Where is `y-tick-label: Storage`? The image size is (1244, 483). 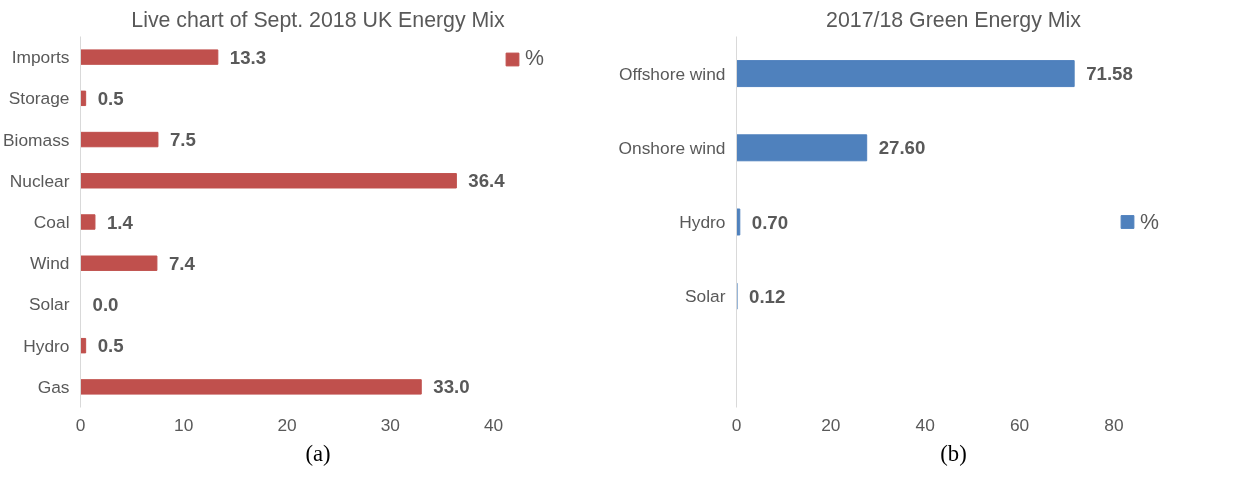 y-tick-label: Storage is located at coordinates (39, 98).